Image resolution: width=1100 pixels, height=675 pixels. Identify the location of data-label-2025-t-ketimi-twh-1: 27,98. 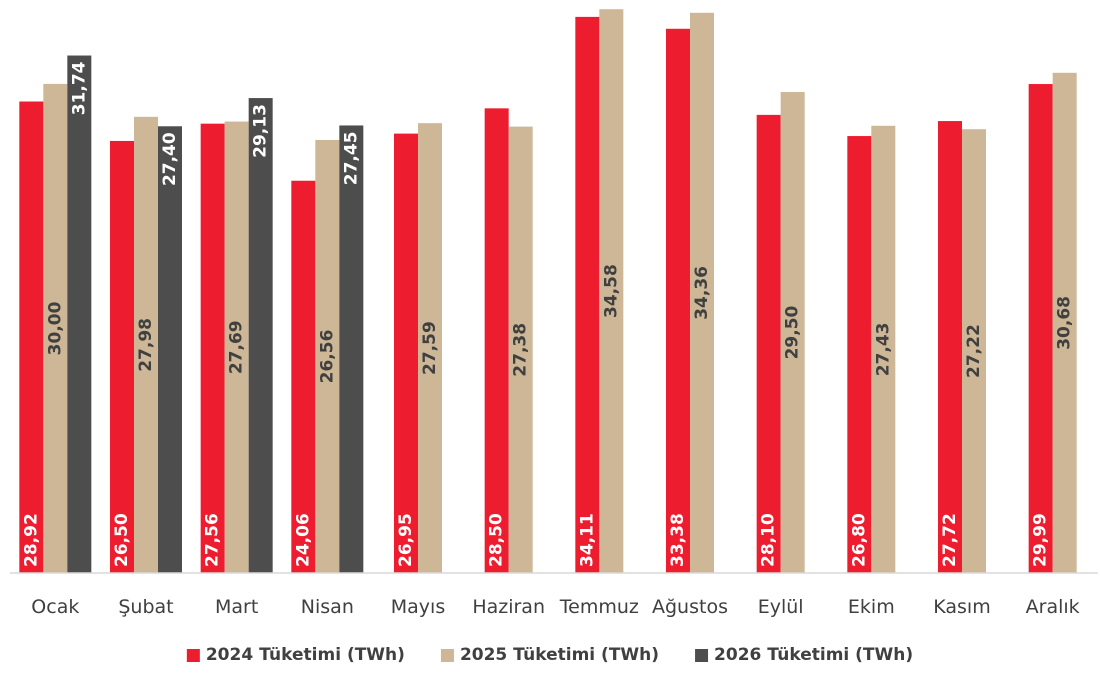
(146, 345).